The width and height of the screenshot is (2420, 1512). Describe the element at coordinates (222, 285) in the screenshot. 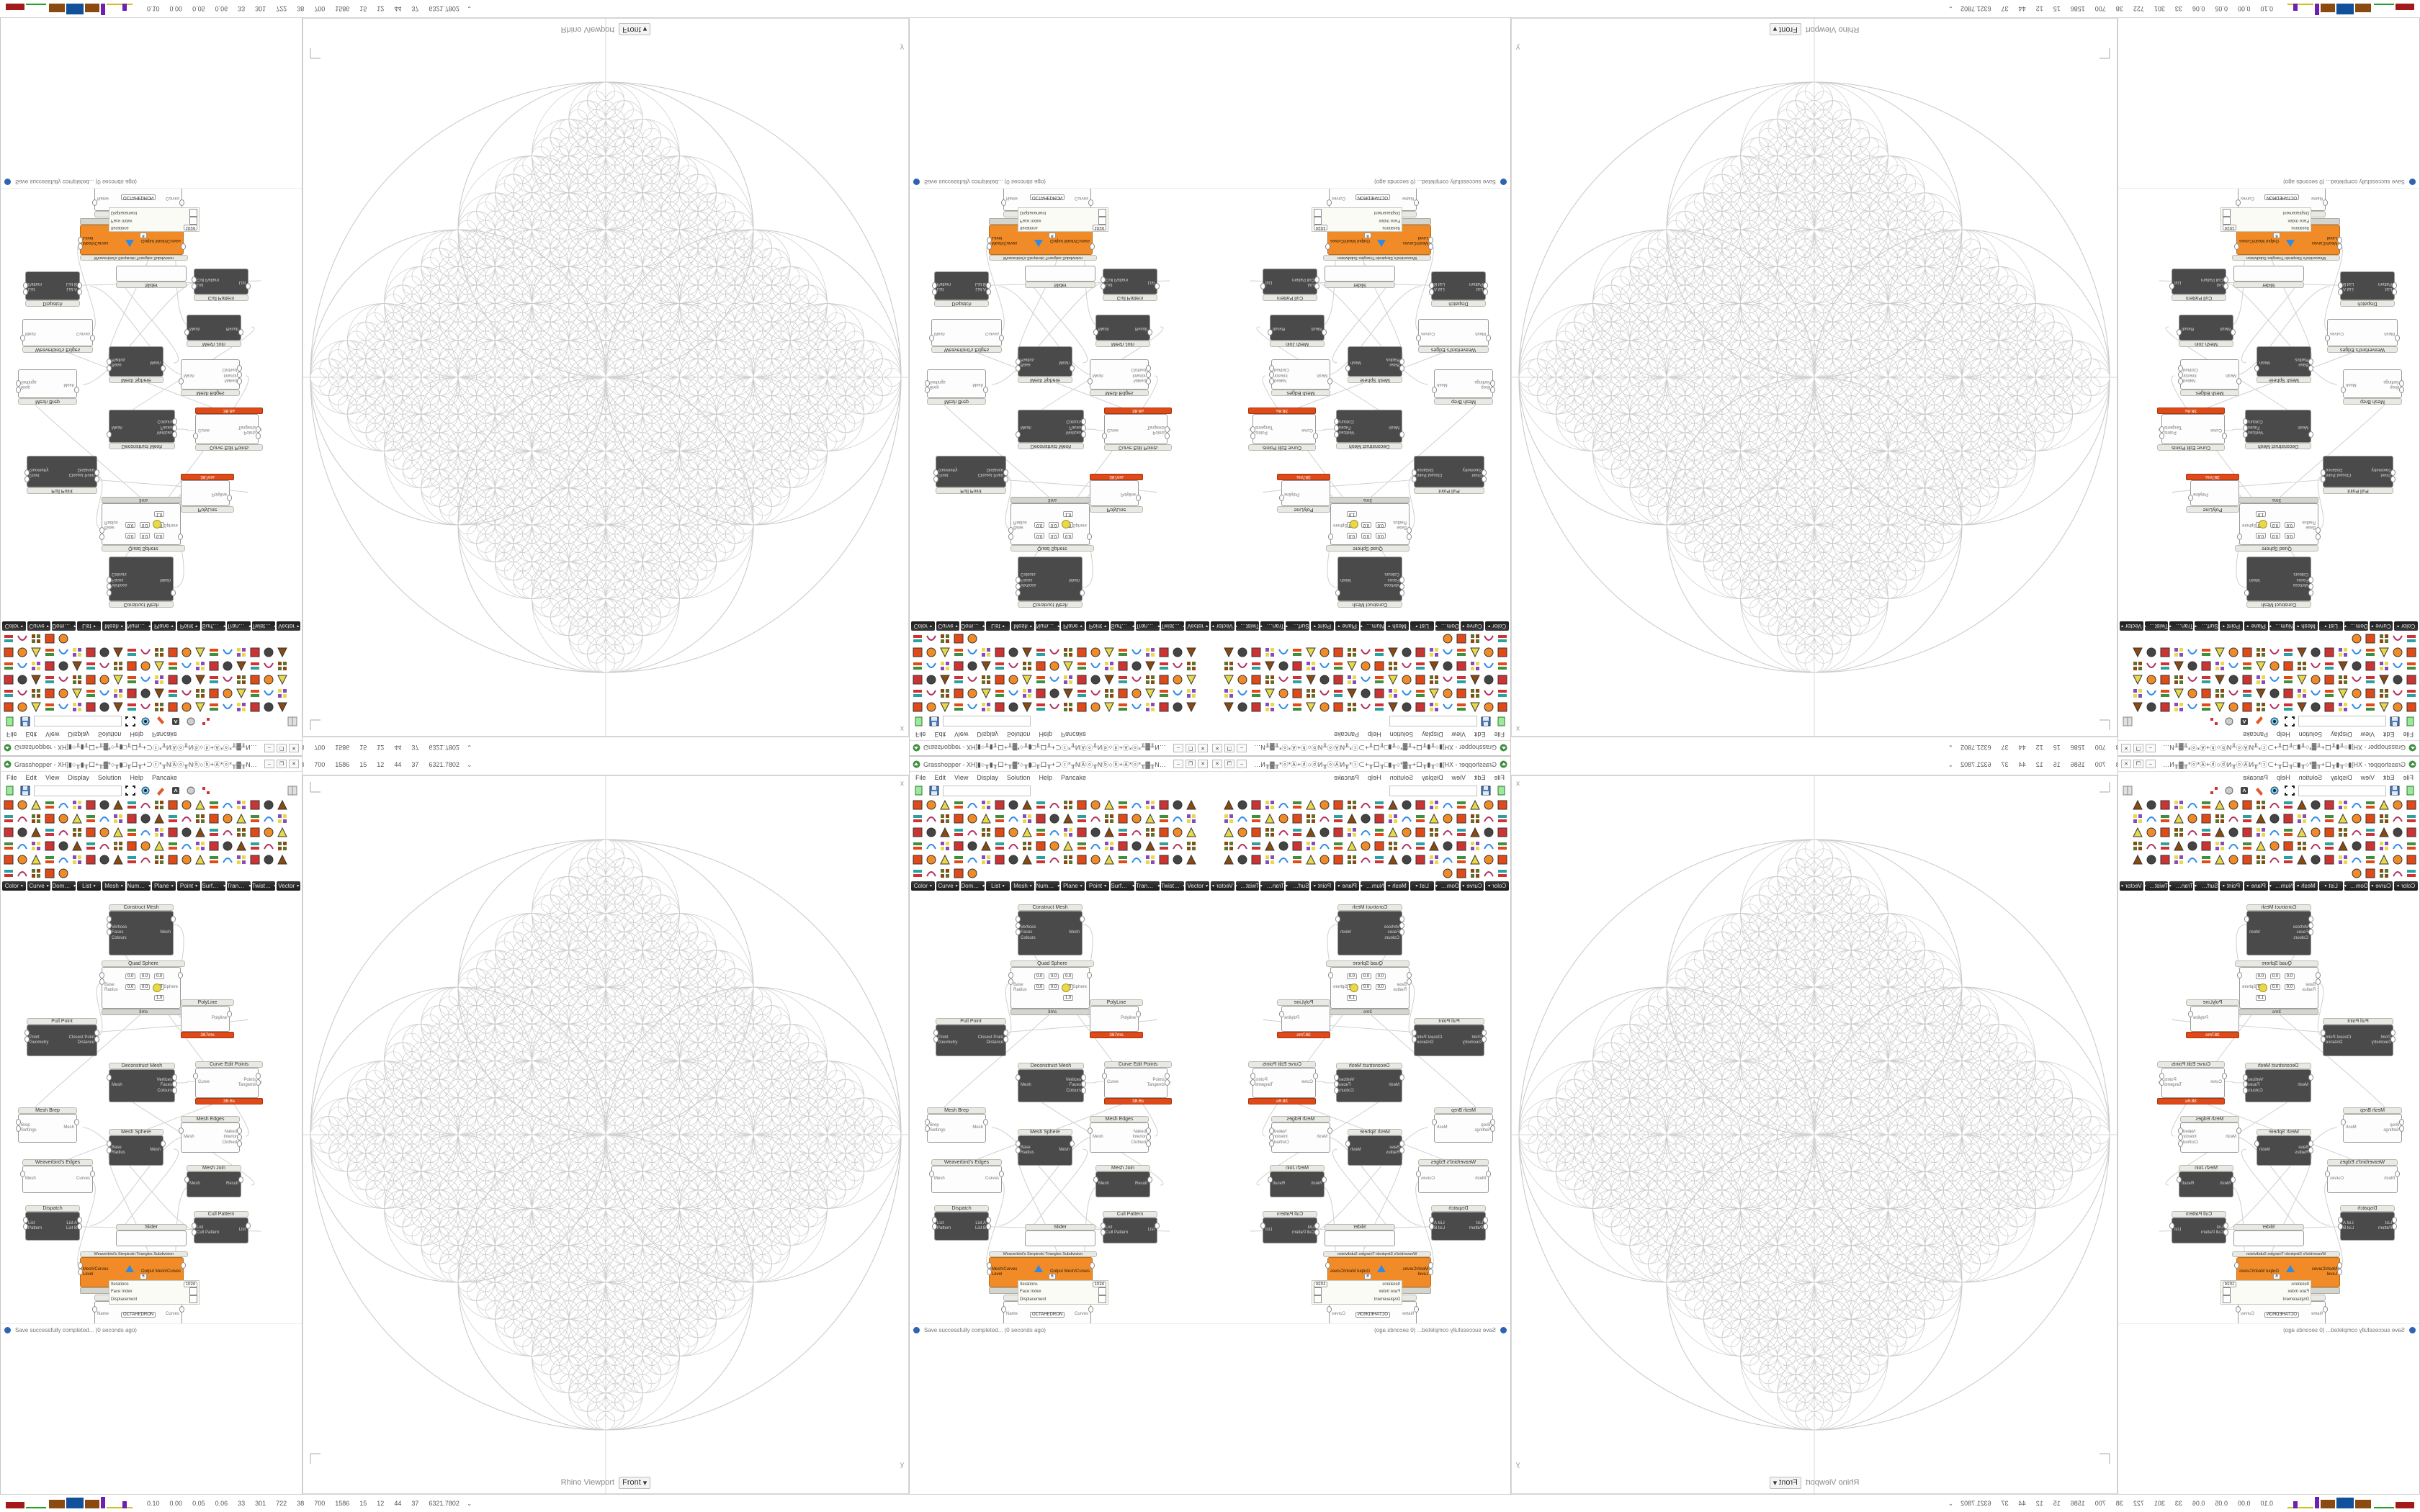

I see `gh-node-cull-pattern: Cull Pattern List Cull Pattern List` at that location.